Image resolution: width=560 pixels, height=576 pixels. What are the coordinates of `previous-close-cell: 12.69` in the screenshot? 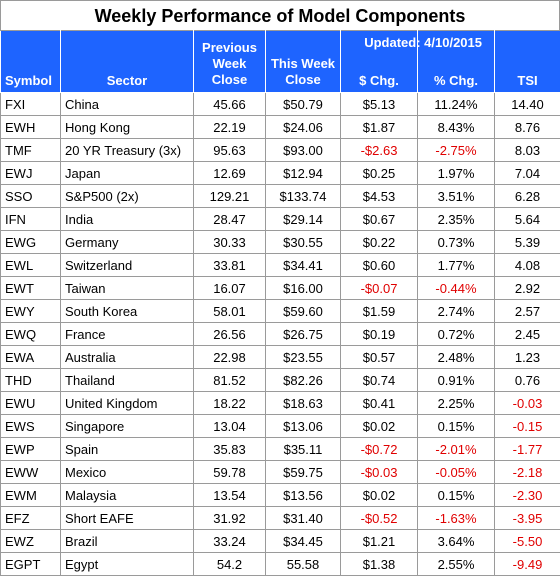 It's located at (230, 173).